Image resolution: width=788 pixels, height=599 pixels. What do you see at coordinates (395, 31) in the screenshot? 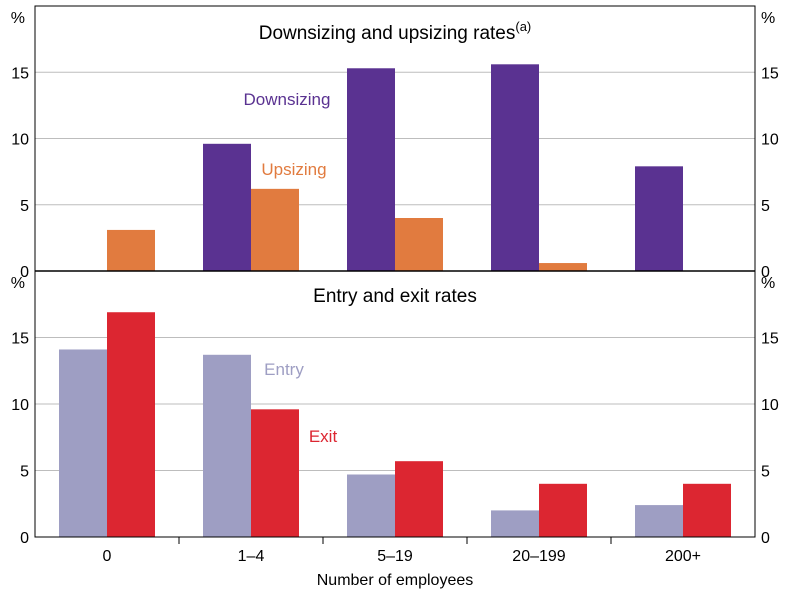
I see `panel-title: Downsizing and upsizing rates(a)` at bounding box center [395, 31].